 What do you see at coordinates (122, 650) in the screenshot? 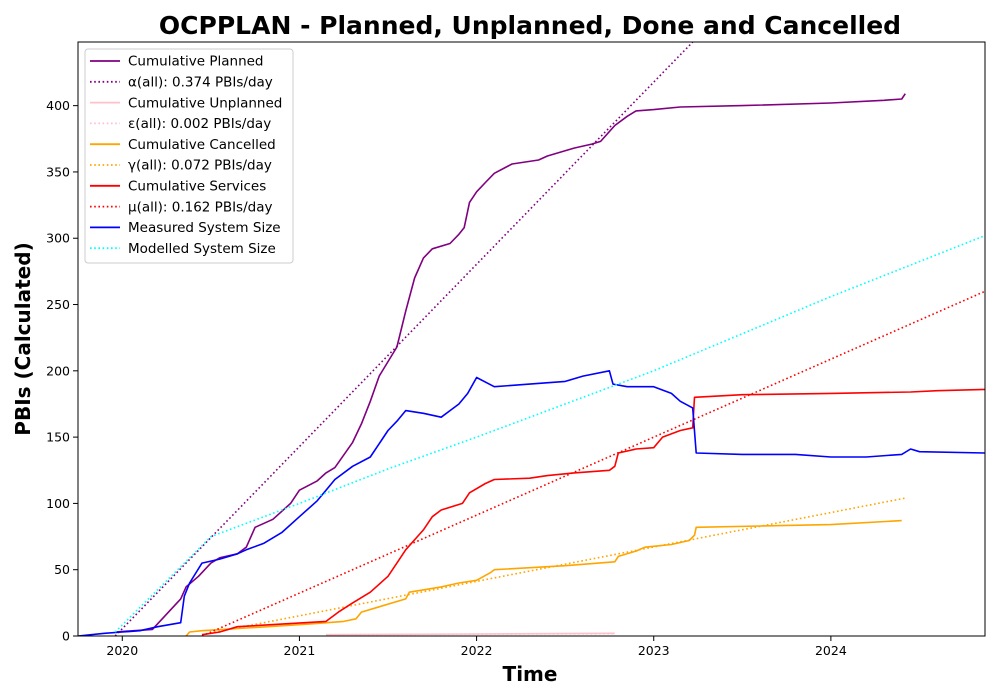
I see `x-tick-label: 2020` at bounding box center [122, 650].